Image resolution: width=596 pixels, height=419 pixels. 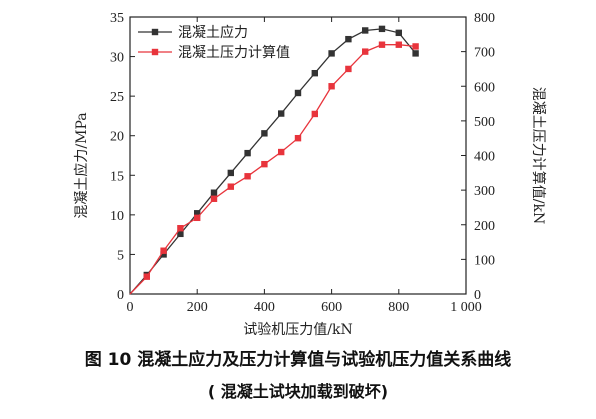 I want to click on legend-label-2: 混凝土压力计算值, so click(x=234, y=53).